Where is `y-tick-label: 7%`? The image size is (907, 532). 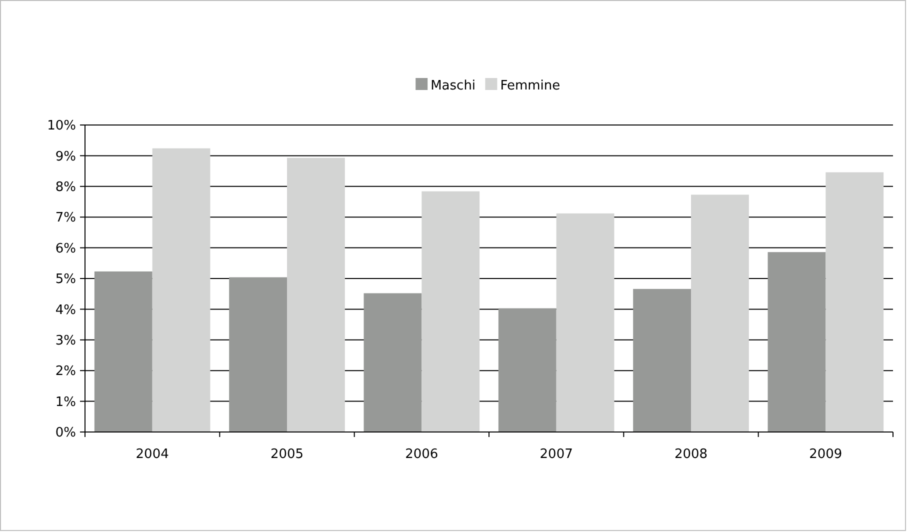
y-tick-label: 7% is located at coordinates (65, 218).